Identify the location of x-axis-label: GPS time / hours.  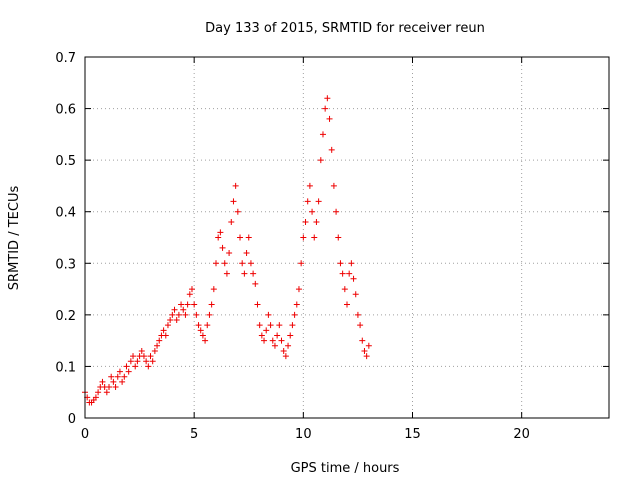
(345, 468).